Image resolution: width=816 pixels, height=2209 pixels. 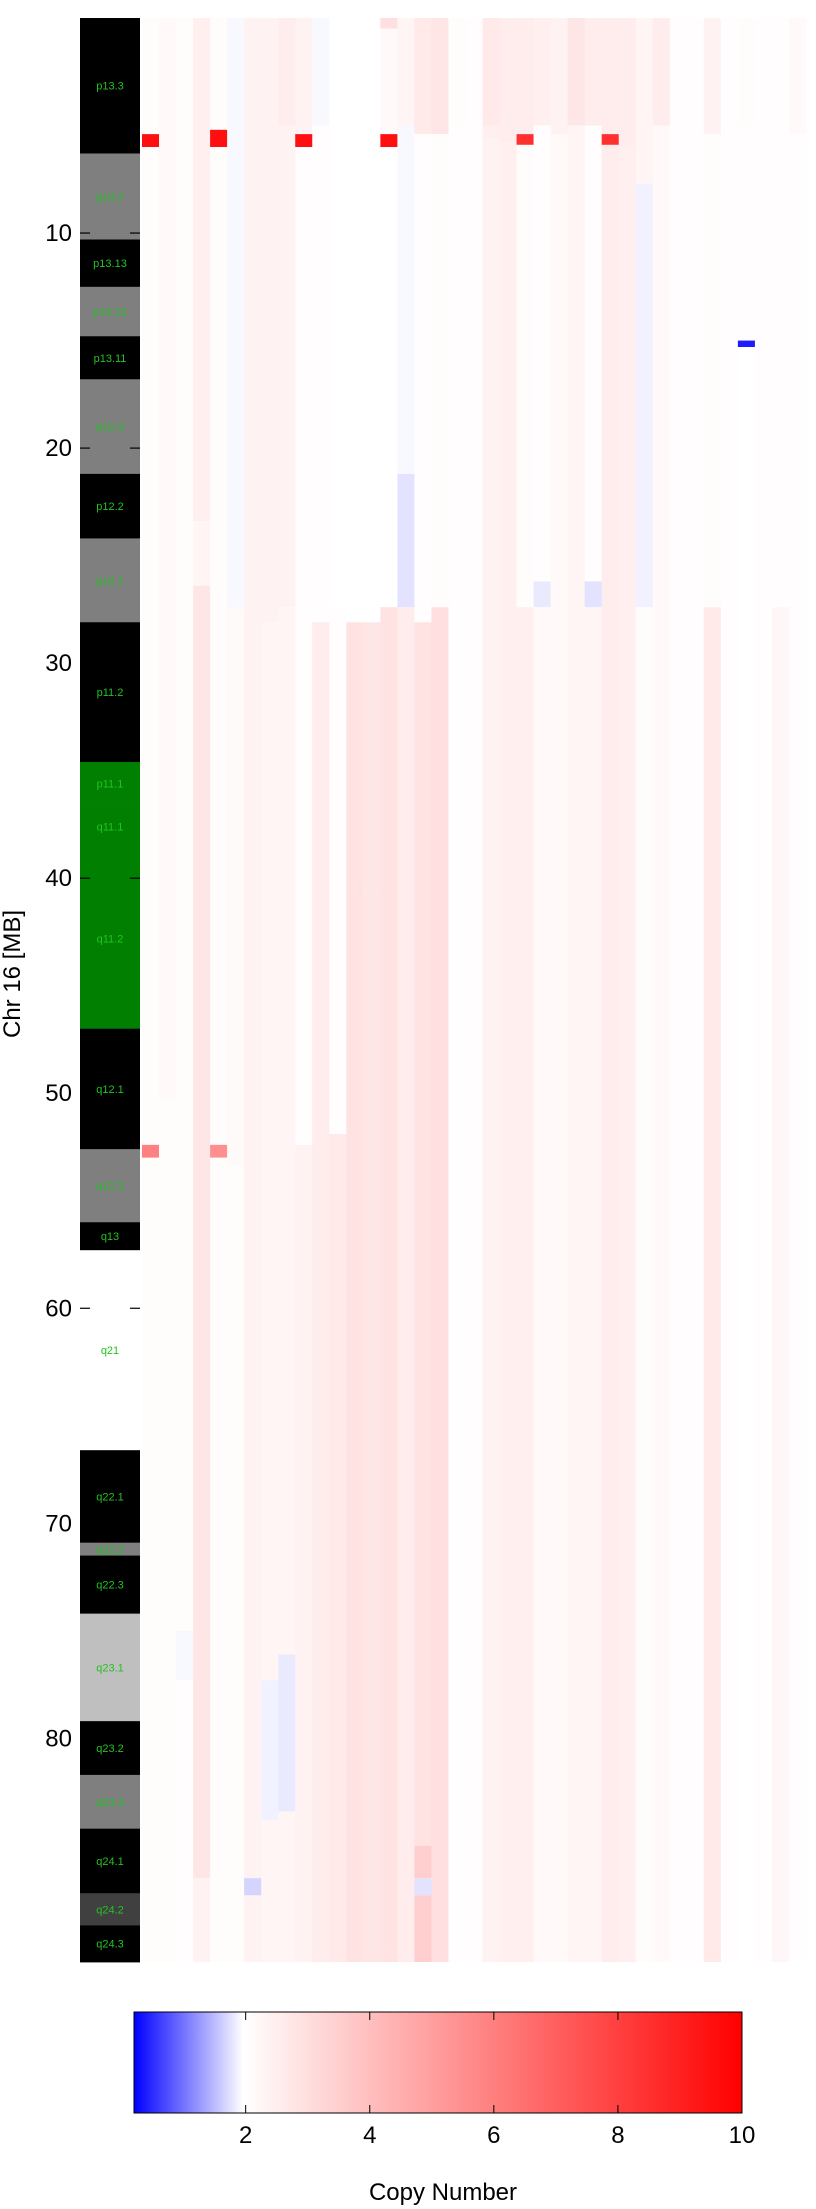 I want to click on band-label: q24.3, so click(x=110, y=1945).